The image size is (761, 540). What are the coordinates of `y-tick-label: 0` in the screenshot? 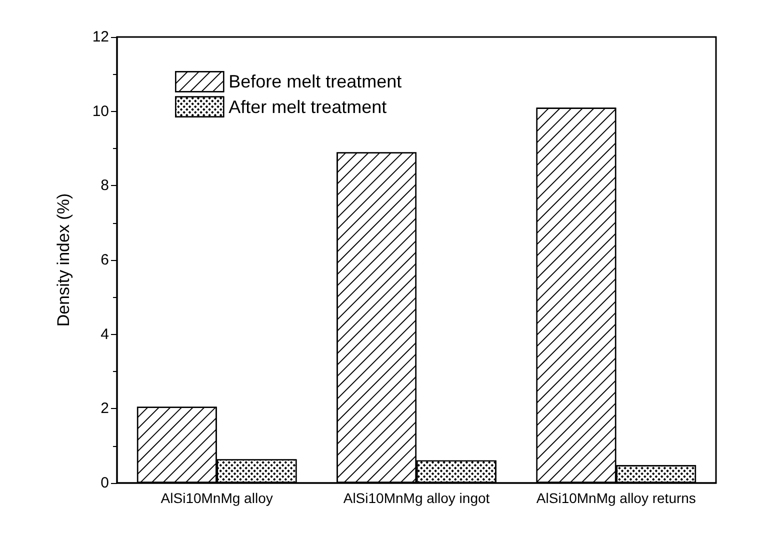 It's located at (104, 483).